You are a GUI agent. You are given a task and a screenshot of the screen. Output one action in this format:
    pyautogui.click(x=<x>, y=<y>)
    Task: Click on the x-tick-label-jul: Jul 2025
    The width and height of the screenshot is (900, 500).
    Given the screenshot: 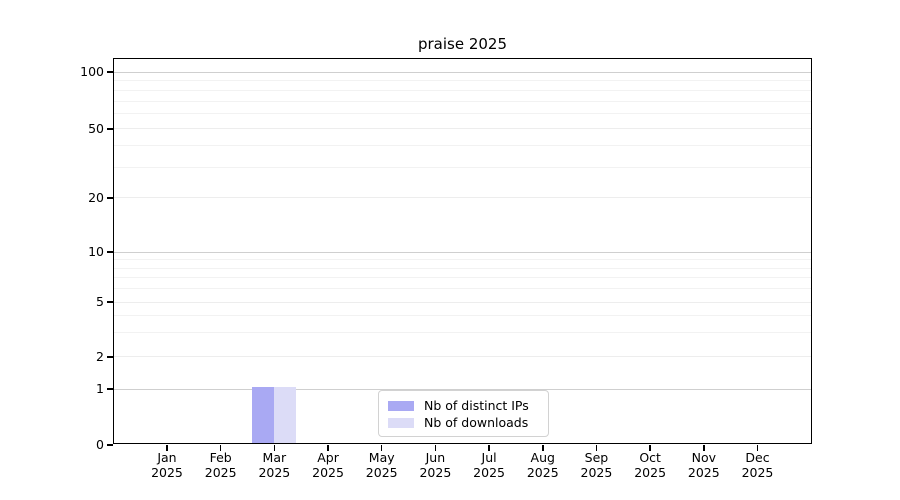 What is the action you would take?
    pyautogui.click(x=489, y=465)
    